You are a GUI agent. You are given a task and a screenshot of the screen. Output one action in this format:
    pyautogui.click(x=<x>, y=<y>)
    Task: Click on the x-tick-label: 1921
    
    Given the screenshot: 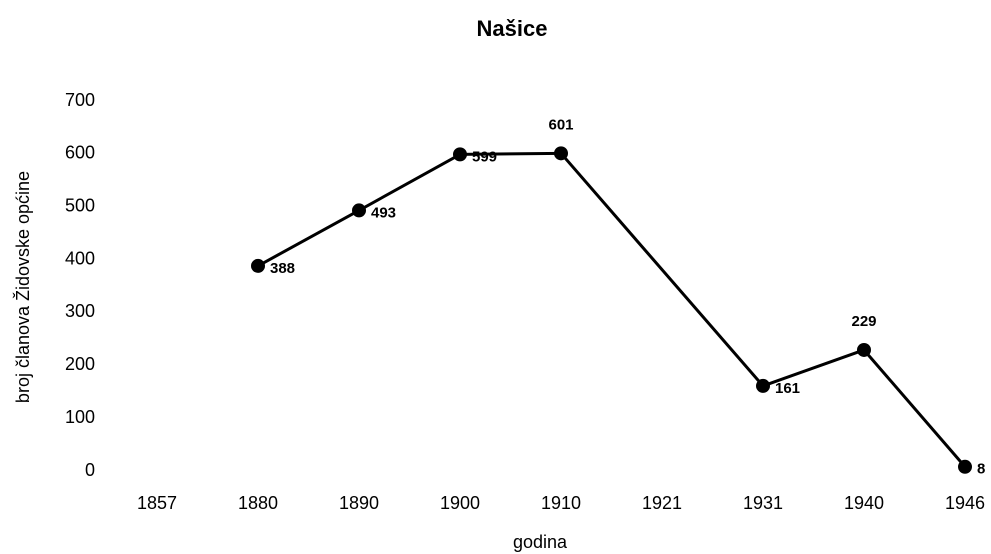 What is the action you would take?
    pyautogui.click(x=662, y=503)
    